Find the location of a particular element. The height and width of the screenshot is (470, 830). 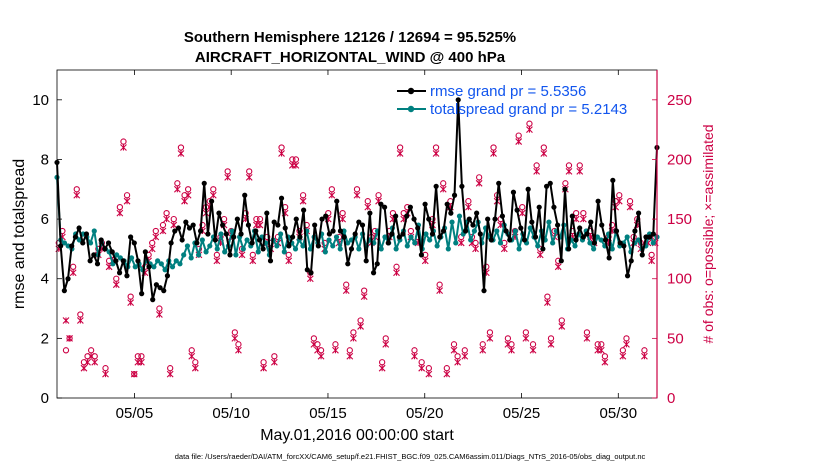

y-tick-label: 4 is located at coordinates (45, 279).